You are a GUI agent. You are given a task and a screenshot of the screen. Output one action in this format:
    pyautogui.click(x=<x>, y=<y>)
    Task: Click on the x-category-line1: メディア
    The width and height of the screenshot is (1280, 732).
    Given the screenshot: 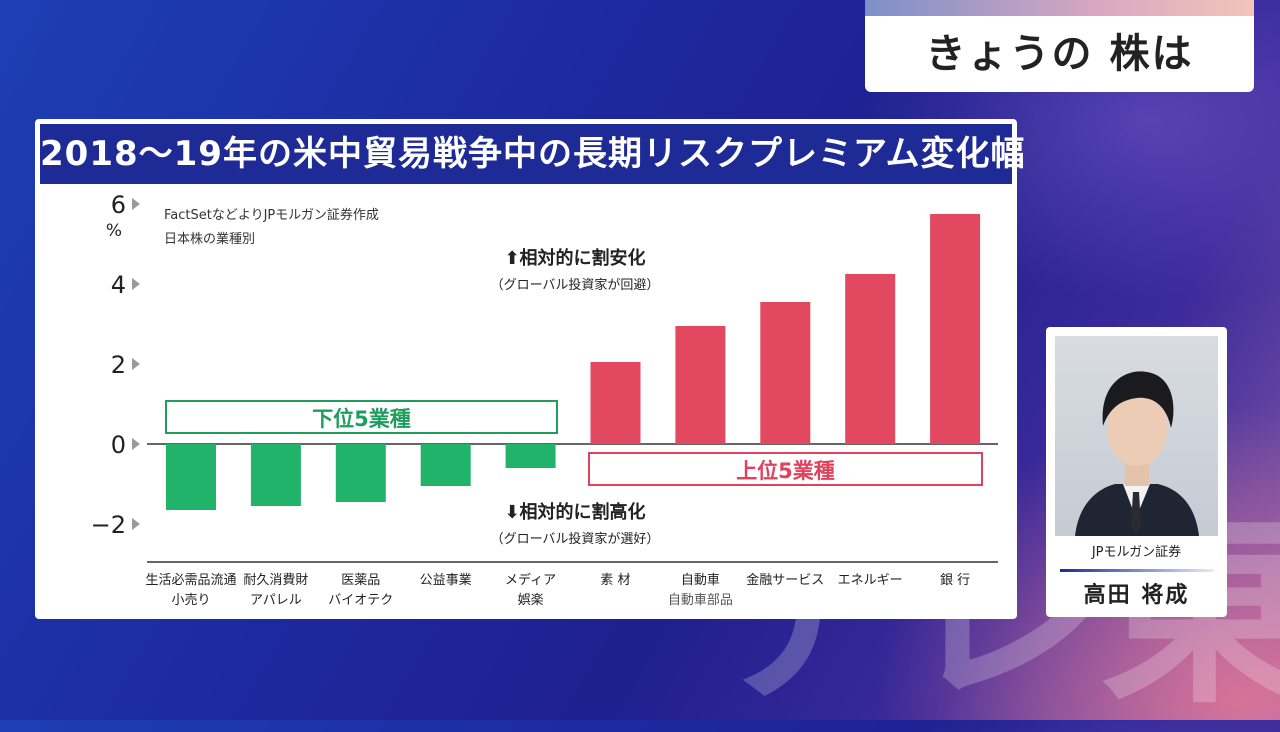 What is the action you would take?
    pyautogui.click(x=531, y=580)
    